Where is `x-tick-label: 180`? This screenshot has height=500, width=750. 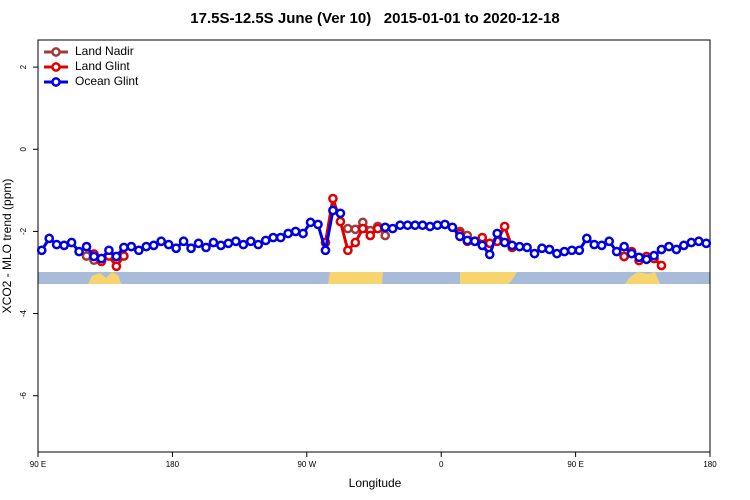
x-tick-label: 180 is located at coordinates (173, 464).